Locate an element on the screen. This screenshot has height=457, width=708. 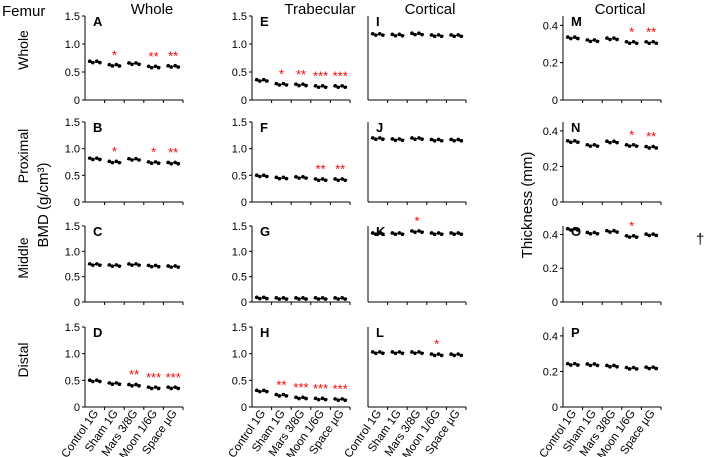
panel-F: 0 0.5 1.0 1.5 F ** ** is located at coordinates (291, 163).